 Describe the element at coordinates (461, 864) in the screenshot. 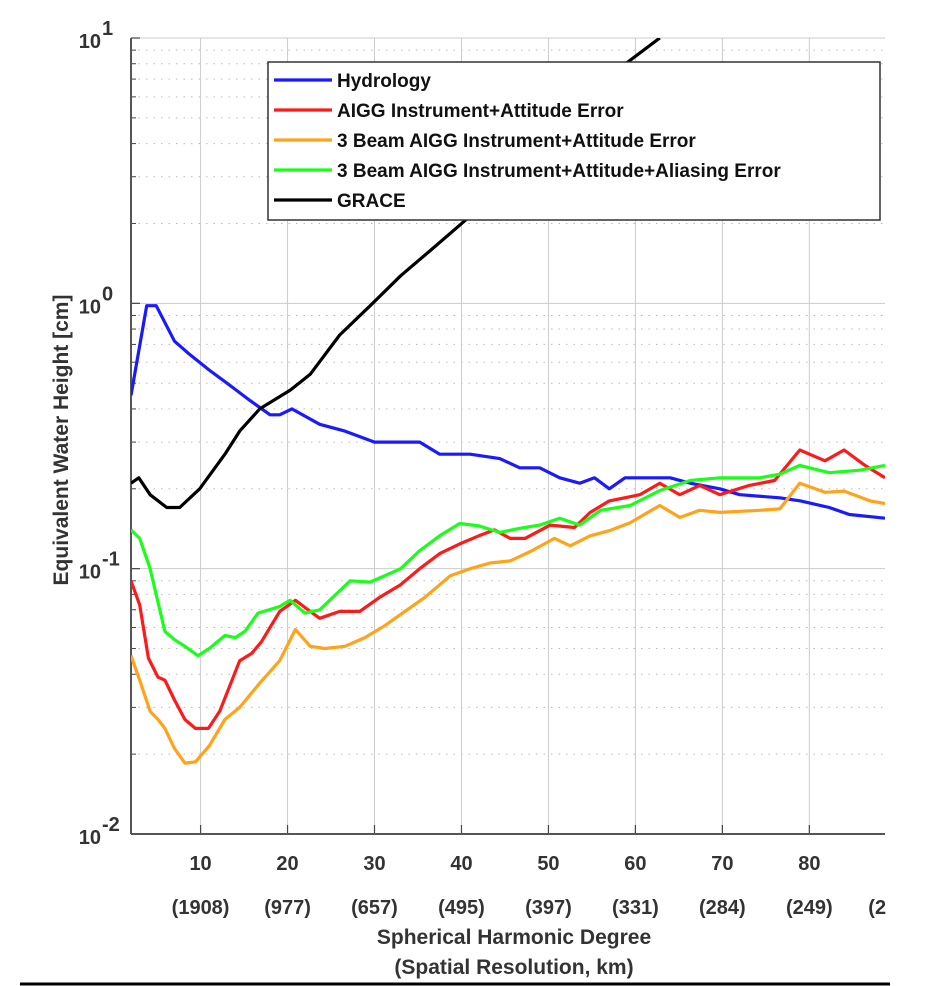

I see `x-tick-label: 40` at that location.